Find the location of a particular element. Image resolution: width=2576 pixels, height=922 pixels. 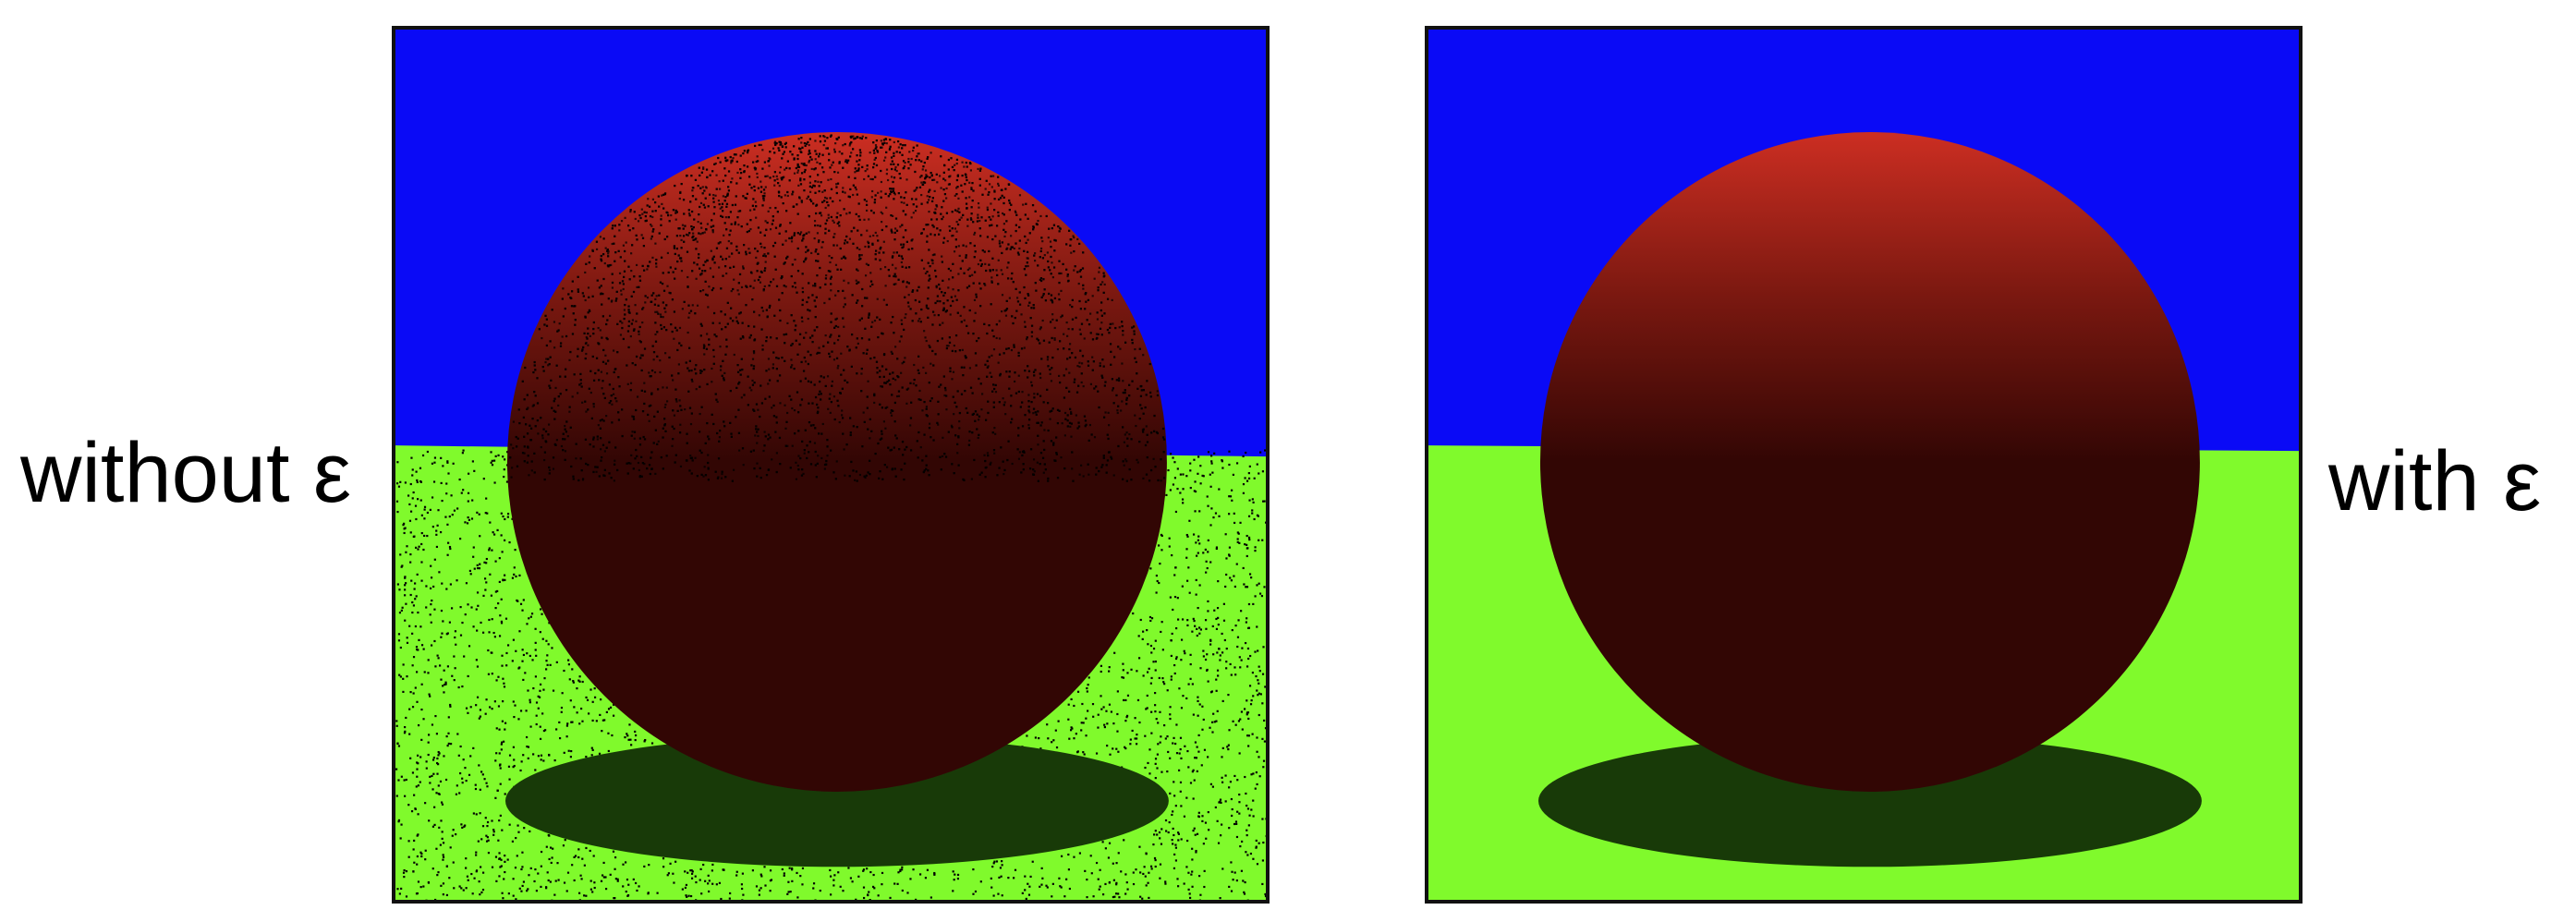

sphere-noise is located at coordinates (837, 308).